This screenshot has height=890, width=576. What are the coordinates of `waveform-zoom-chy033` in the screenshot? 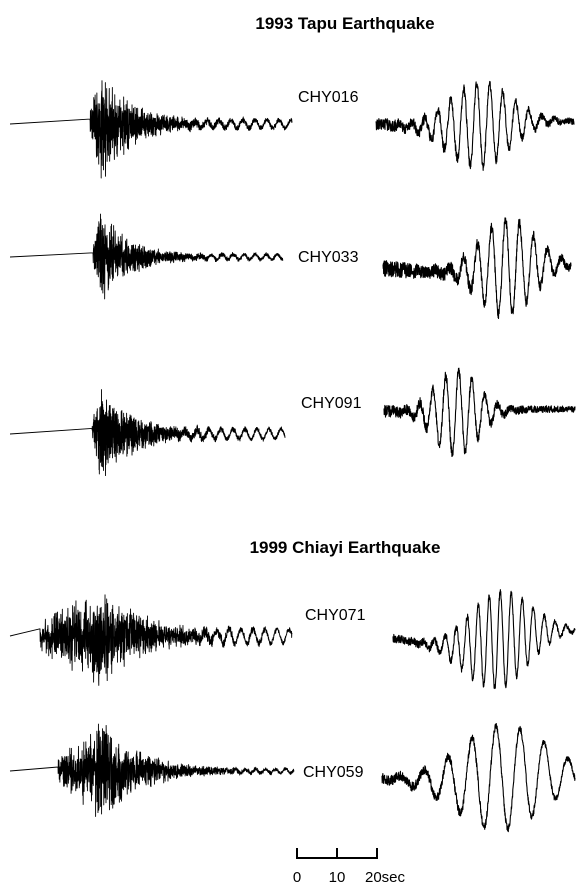 It's located at (477, 268).